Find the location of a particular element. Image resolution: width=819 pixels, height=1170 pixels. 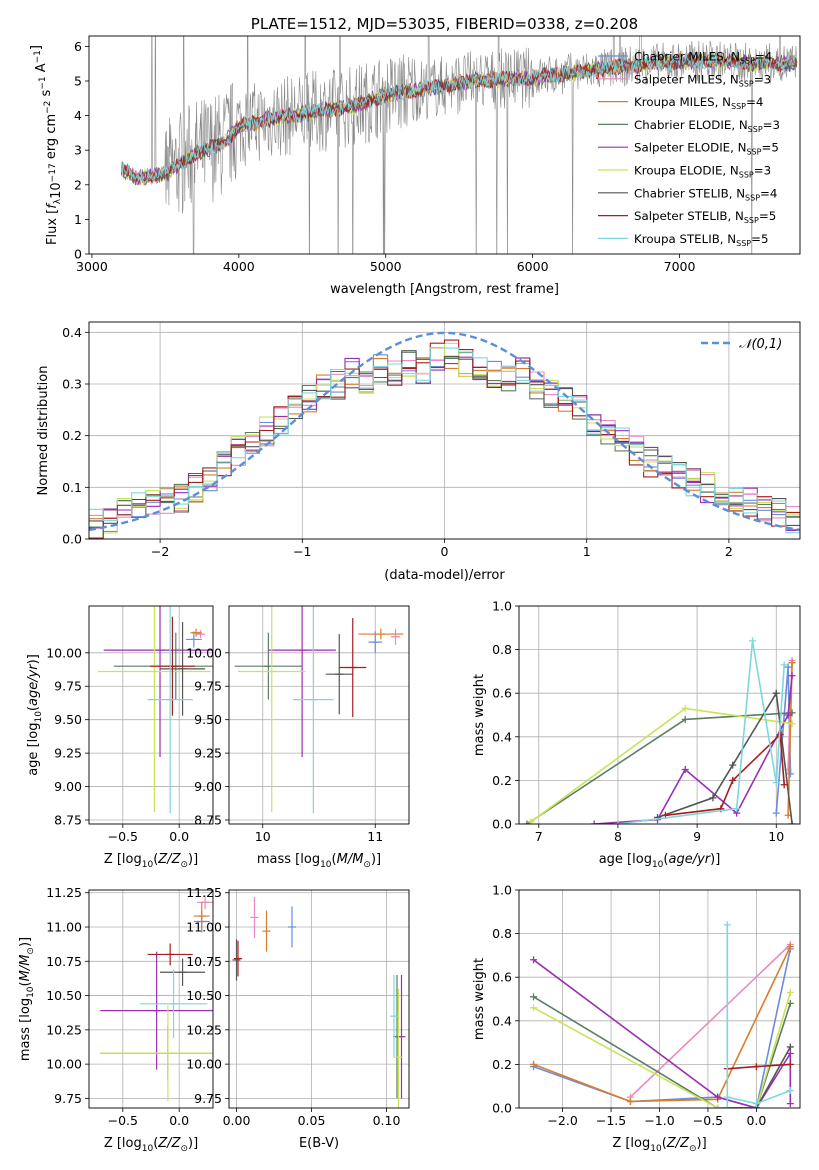

age-vs-mass-xtick-label: 10 is located at coordinates (263, 836).